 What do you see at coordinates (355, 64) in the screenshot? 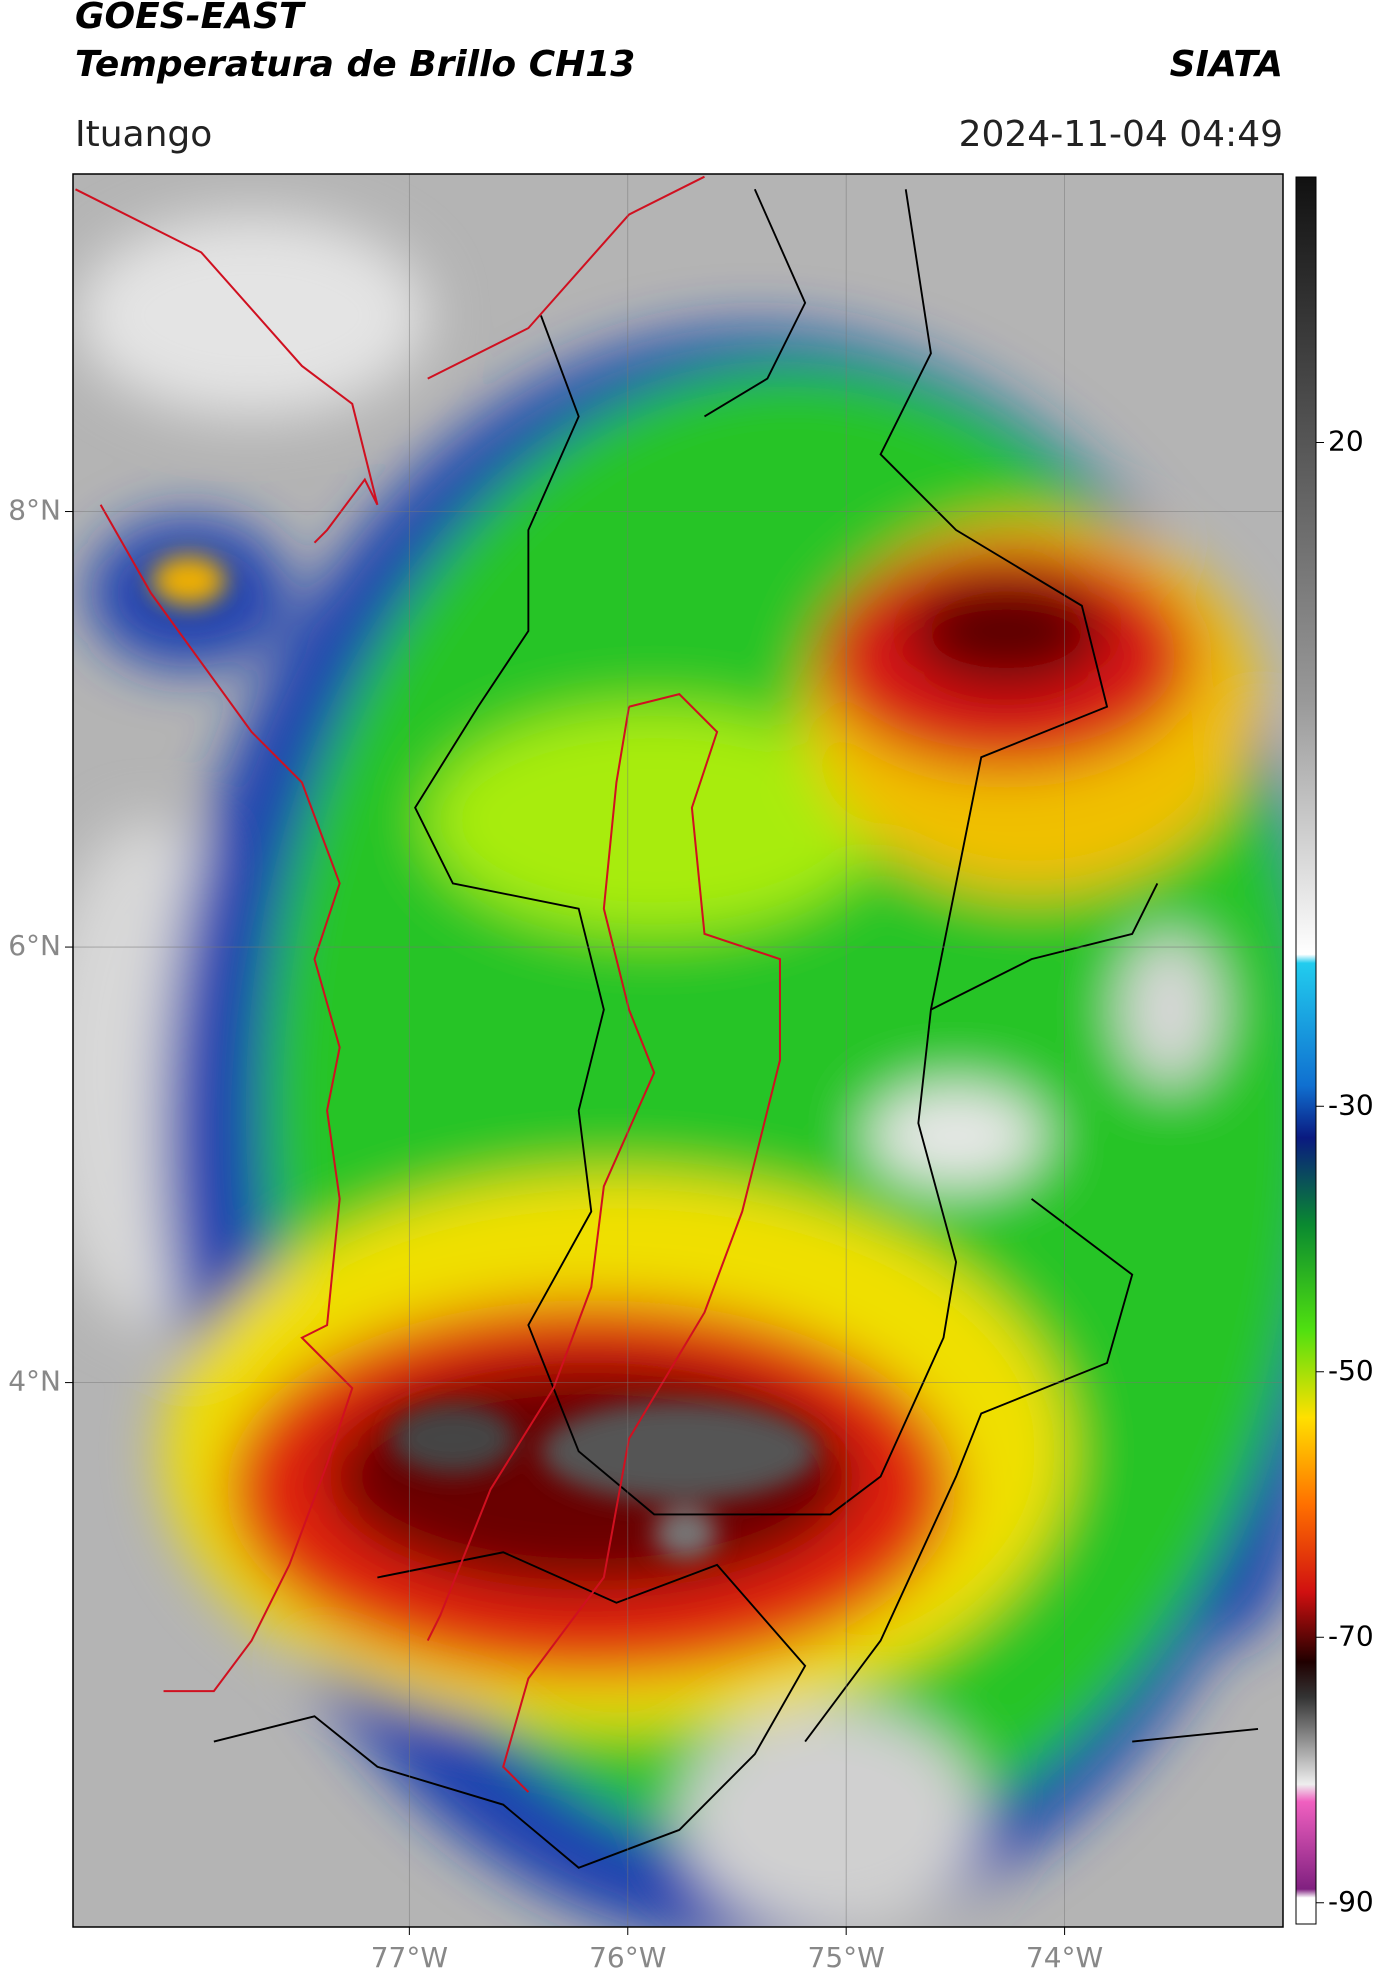
I see `subtitle: Temperatura de Brillo CH13` at bounding box center [355, 64].